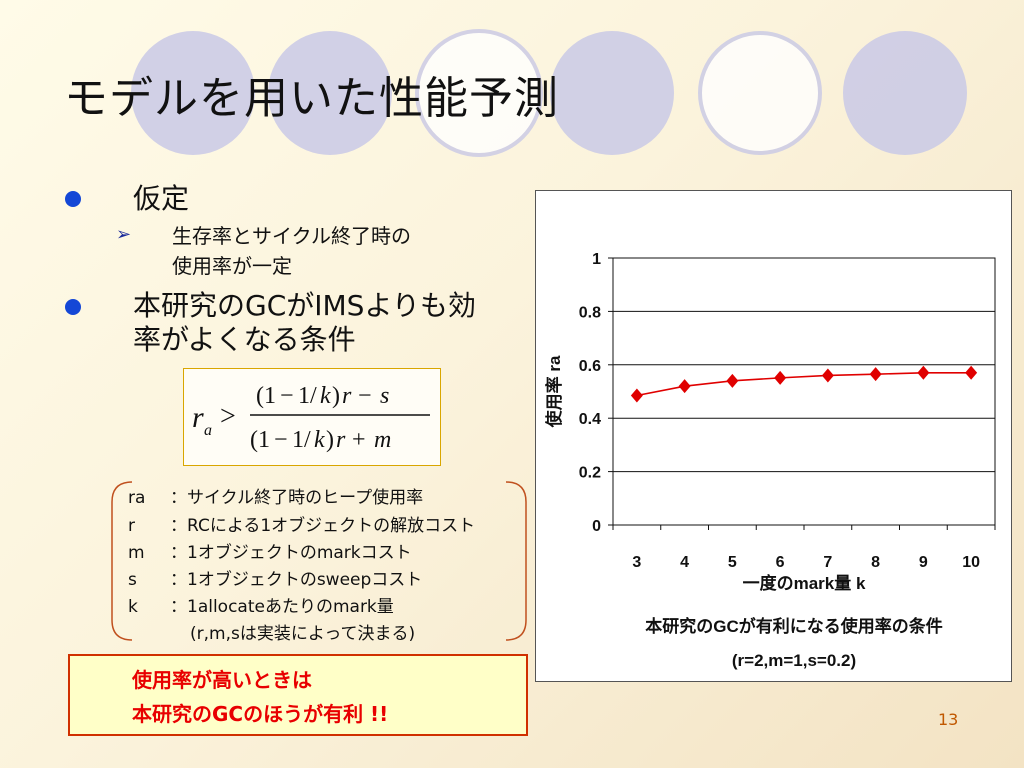 The width and height of the screenshot is (1024, 768). I want to click on conclusion-line-1: 使用率が高いときは, so click(222, 680).